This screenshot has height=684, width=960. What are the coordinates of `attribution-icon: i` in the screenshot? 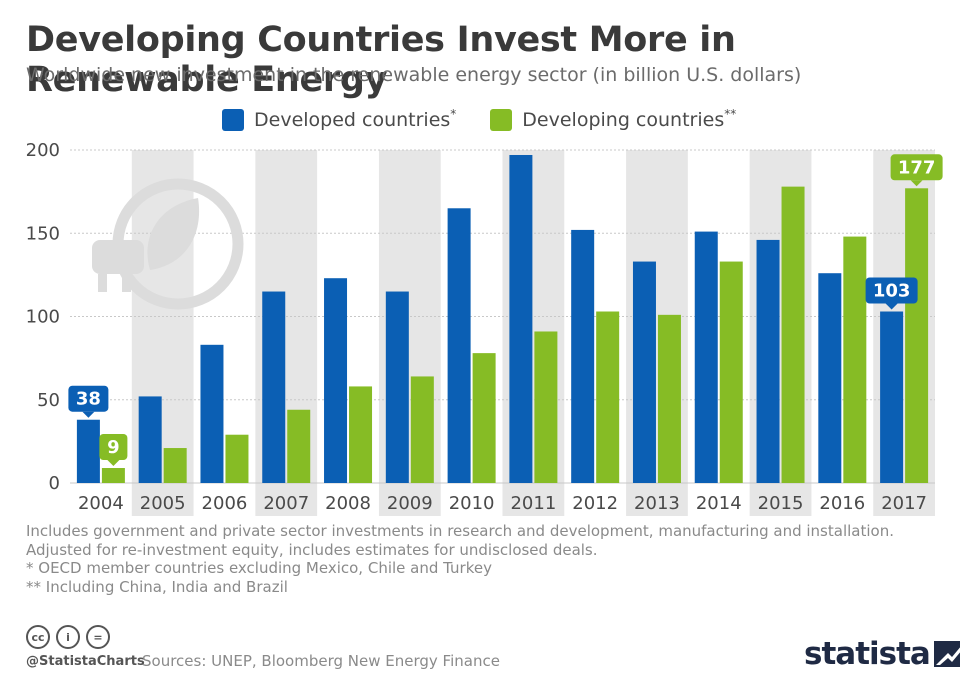 It's located at (68, 637).